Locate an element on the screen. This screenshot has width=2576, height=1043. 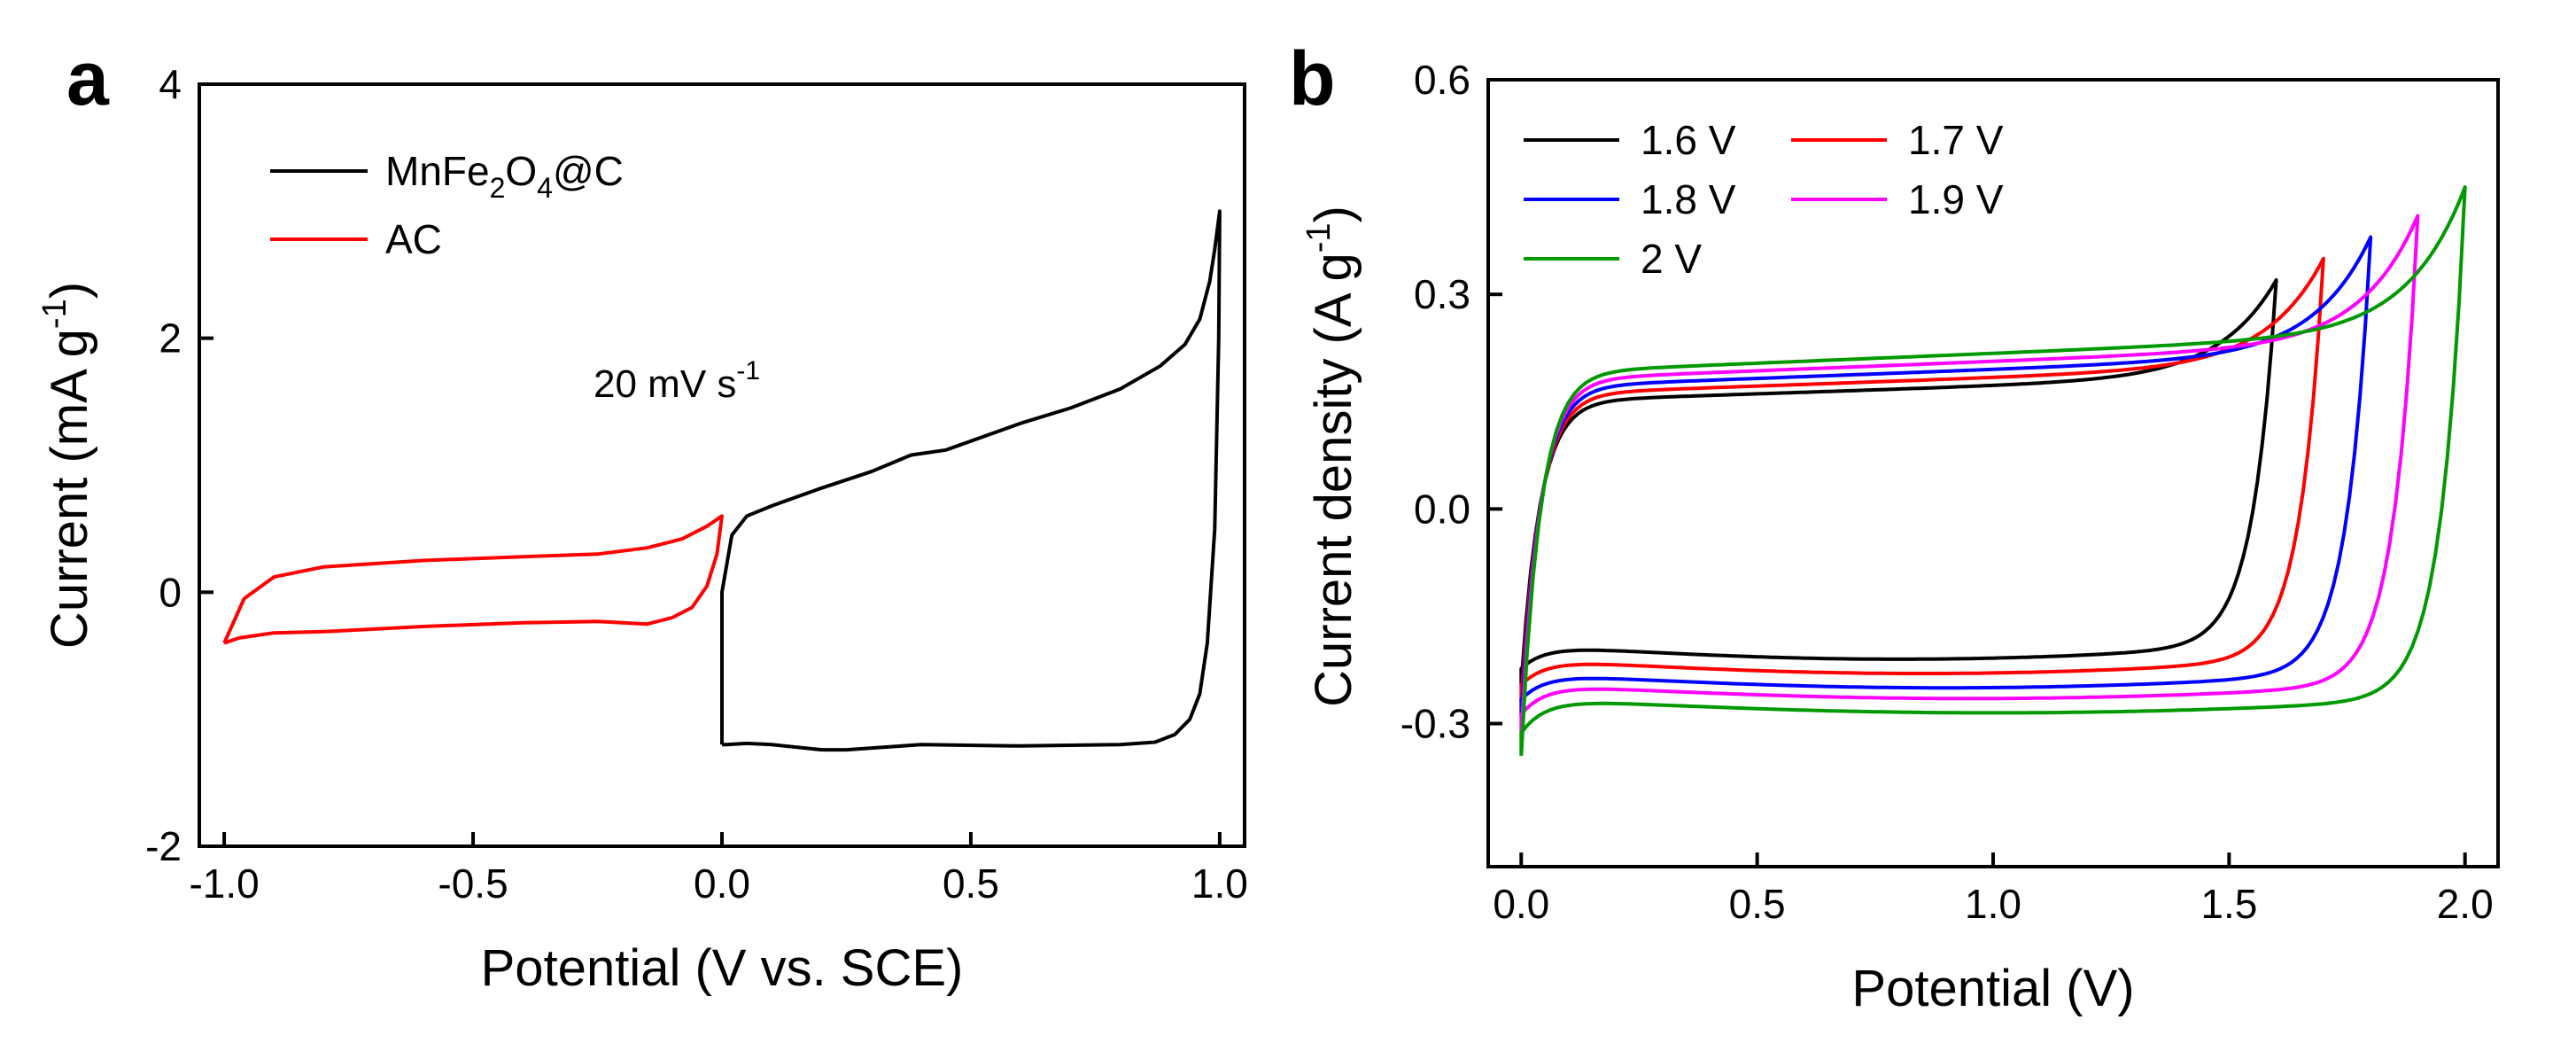
panel-a-y-tick-label: 0 is located at coordinates (170, 592).